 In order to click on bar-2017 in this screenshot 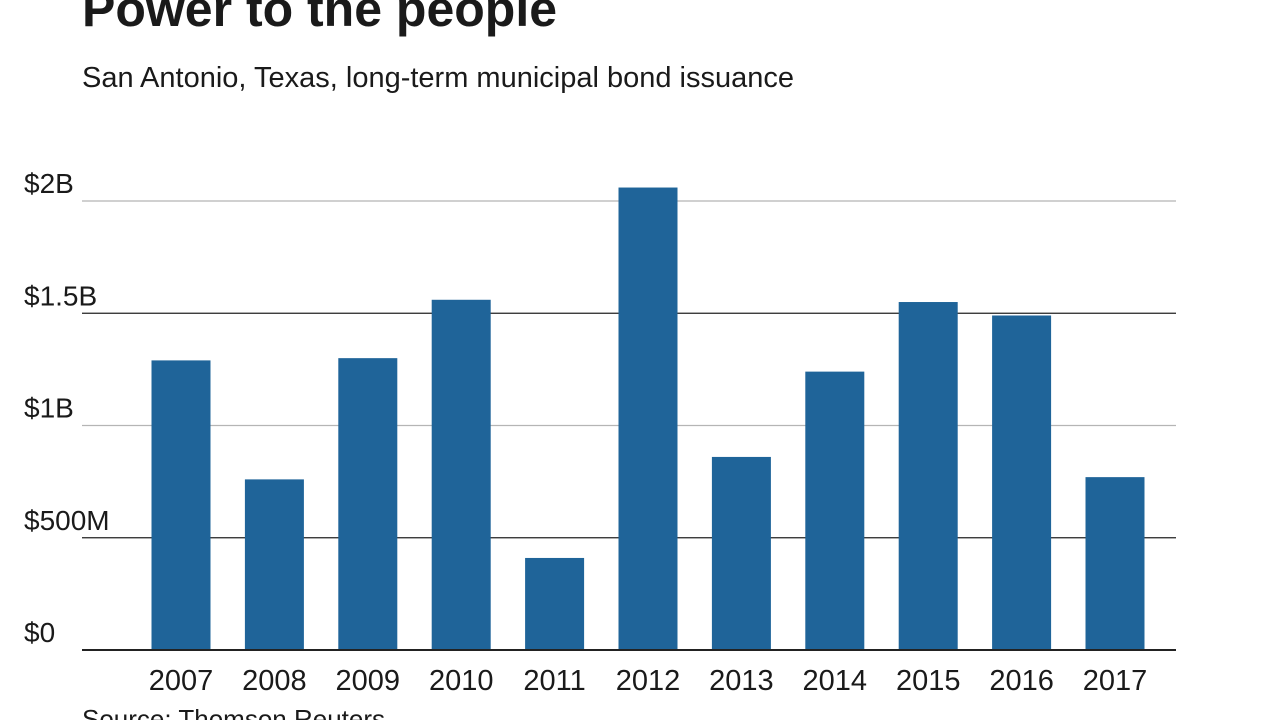, I will do `click(1115, 563)`.